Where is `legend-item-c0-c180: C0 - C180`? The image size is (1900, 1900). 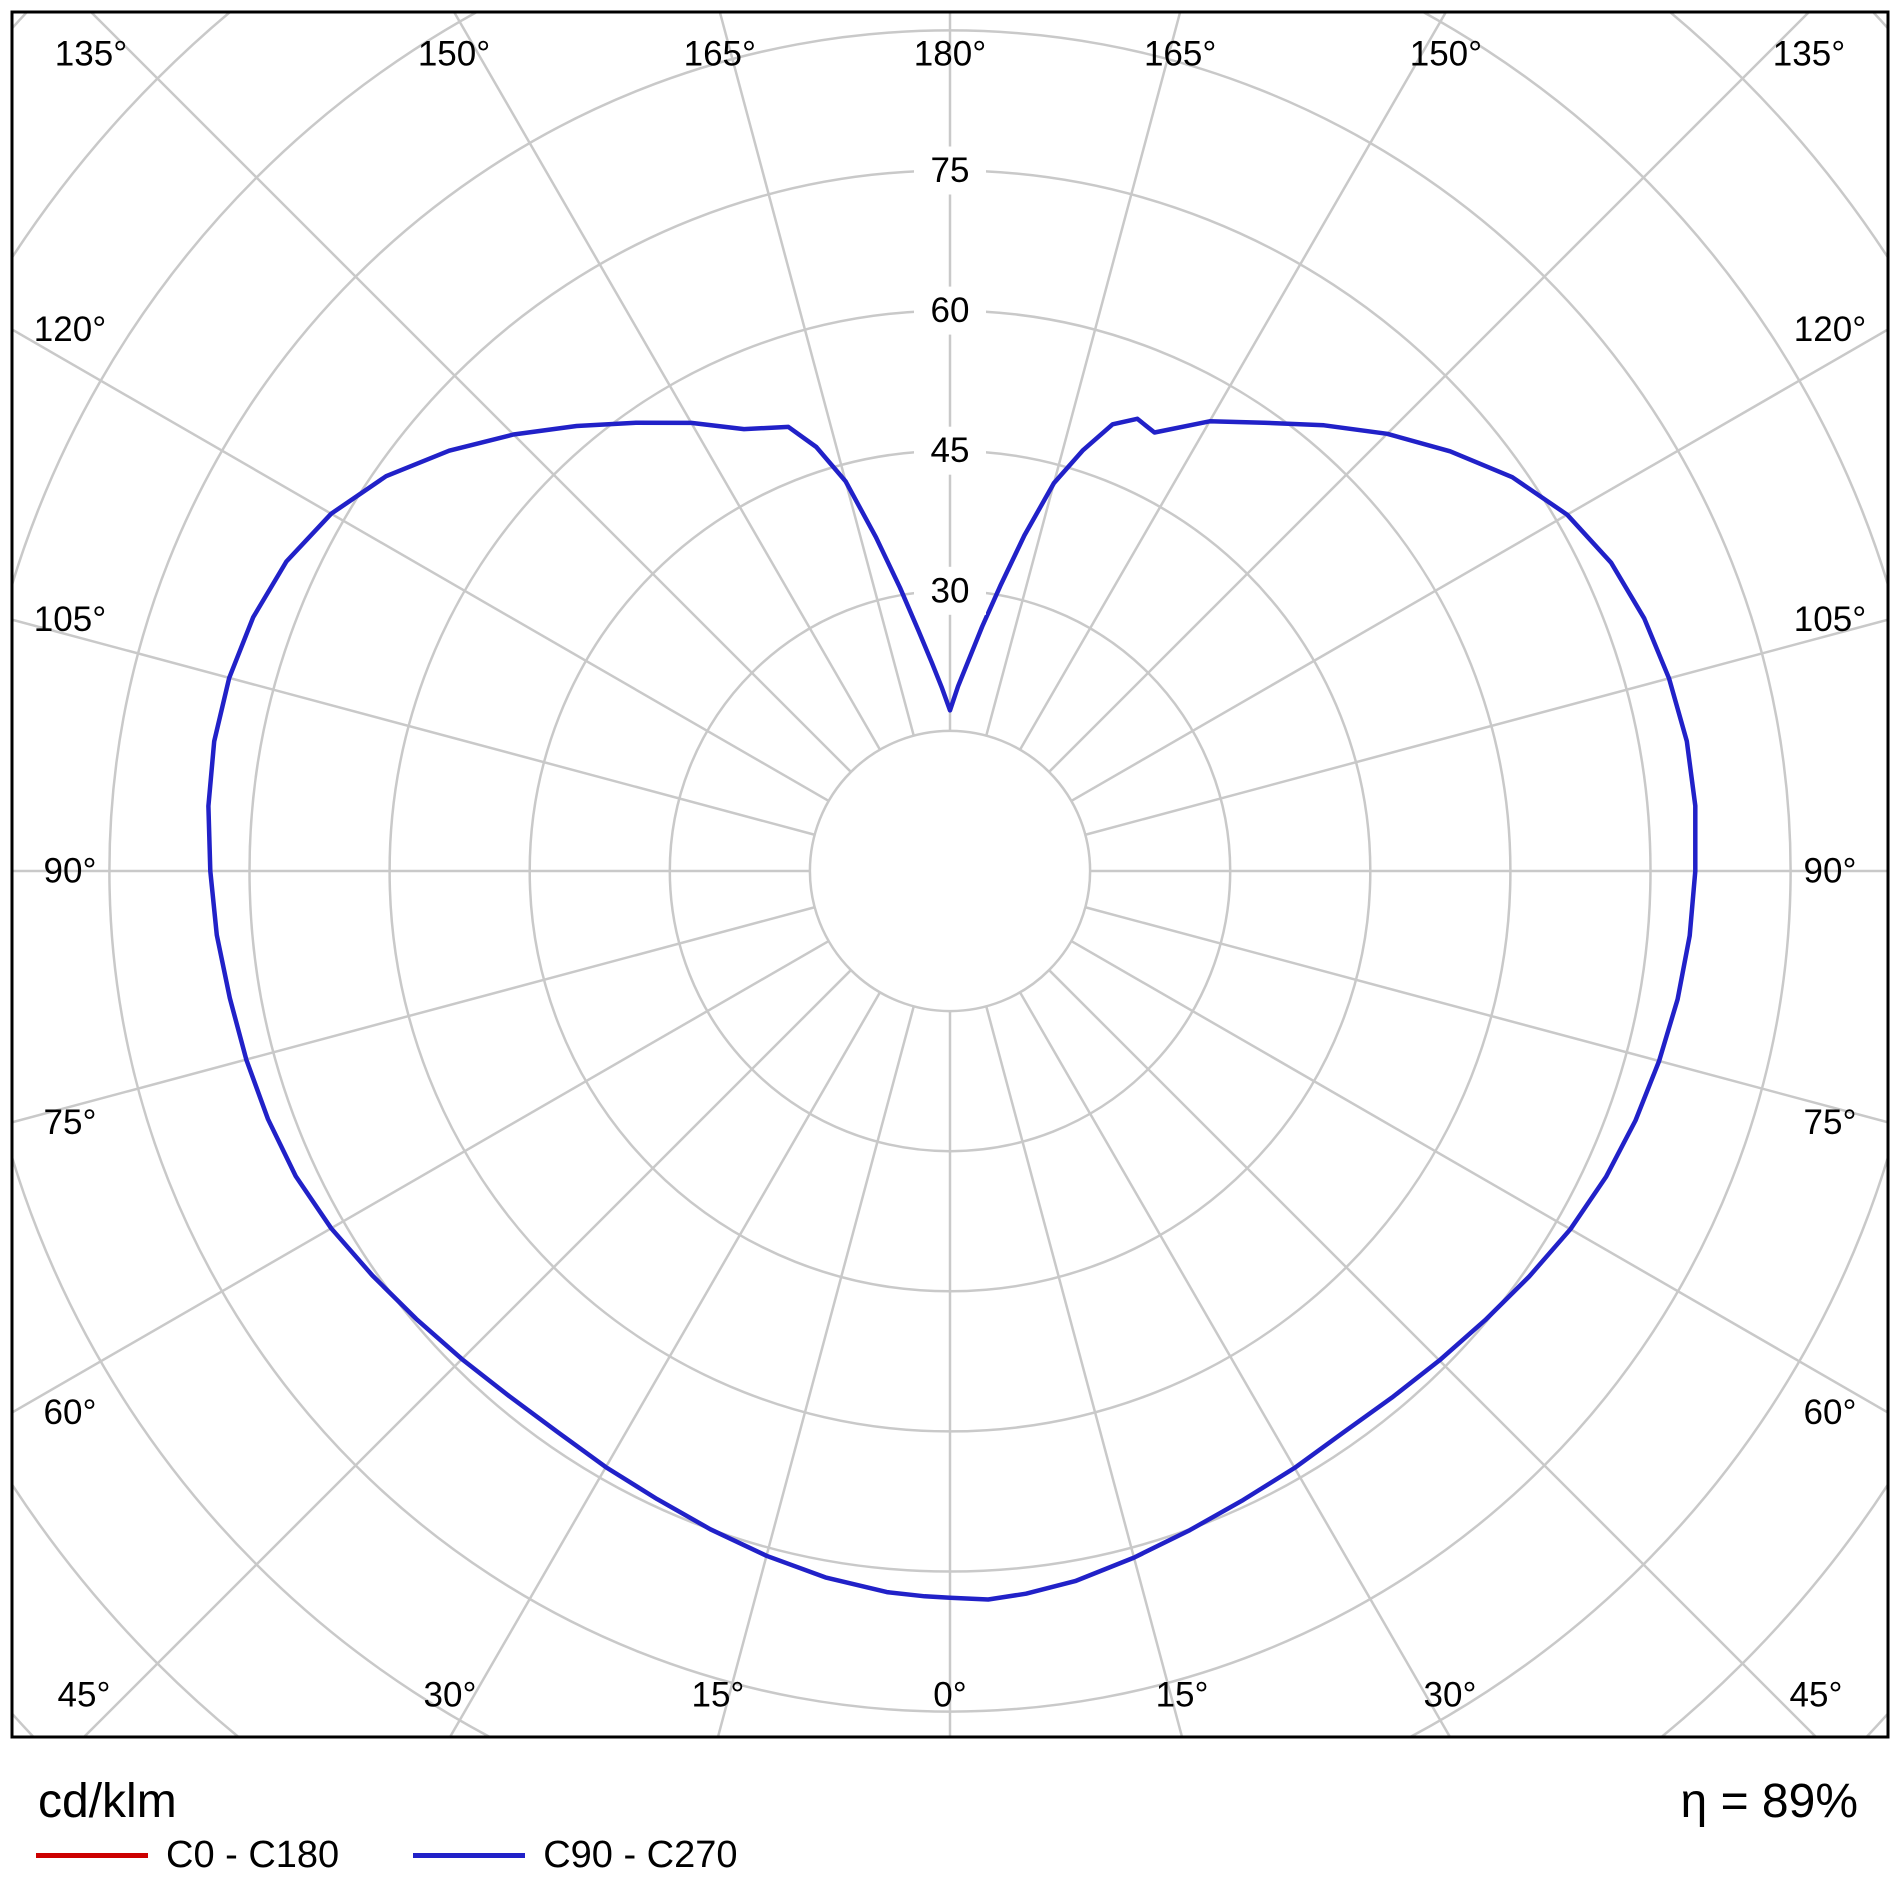
legend-item-c0-c180: C0 - C180 is located at coordinates (187, 1855).